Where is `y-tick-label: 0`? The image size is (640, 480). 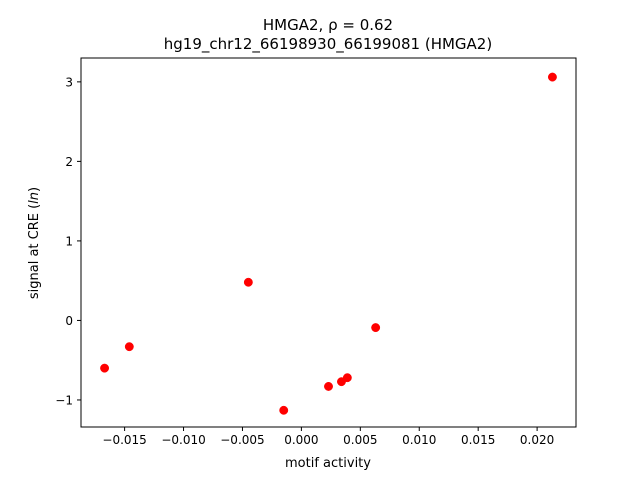
y-tick-label: 0 is located at coordinates (69, 321).